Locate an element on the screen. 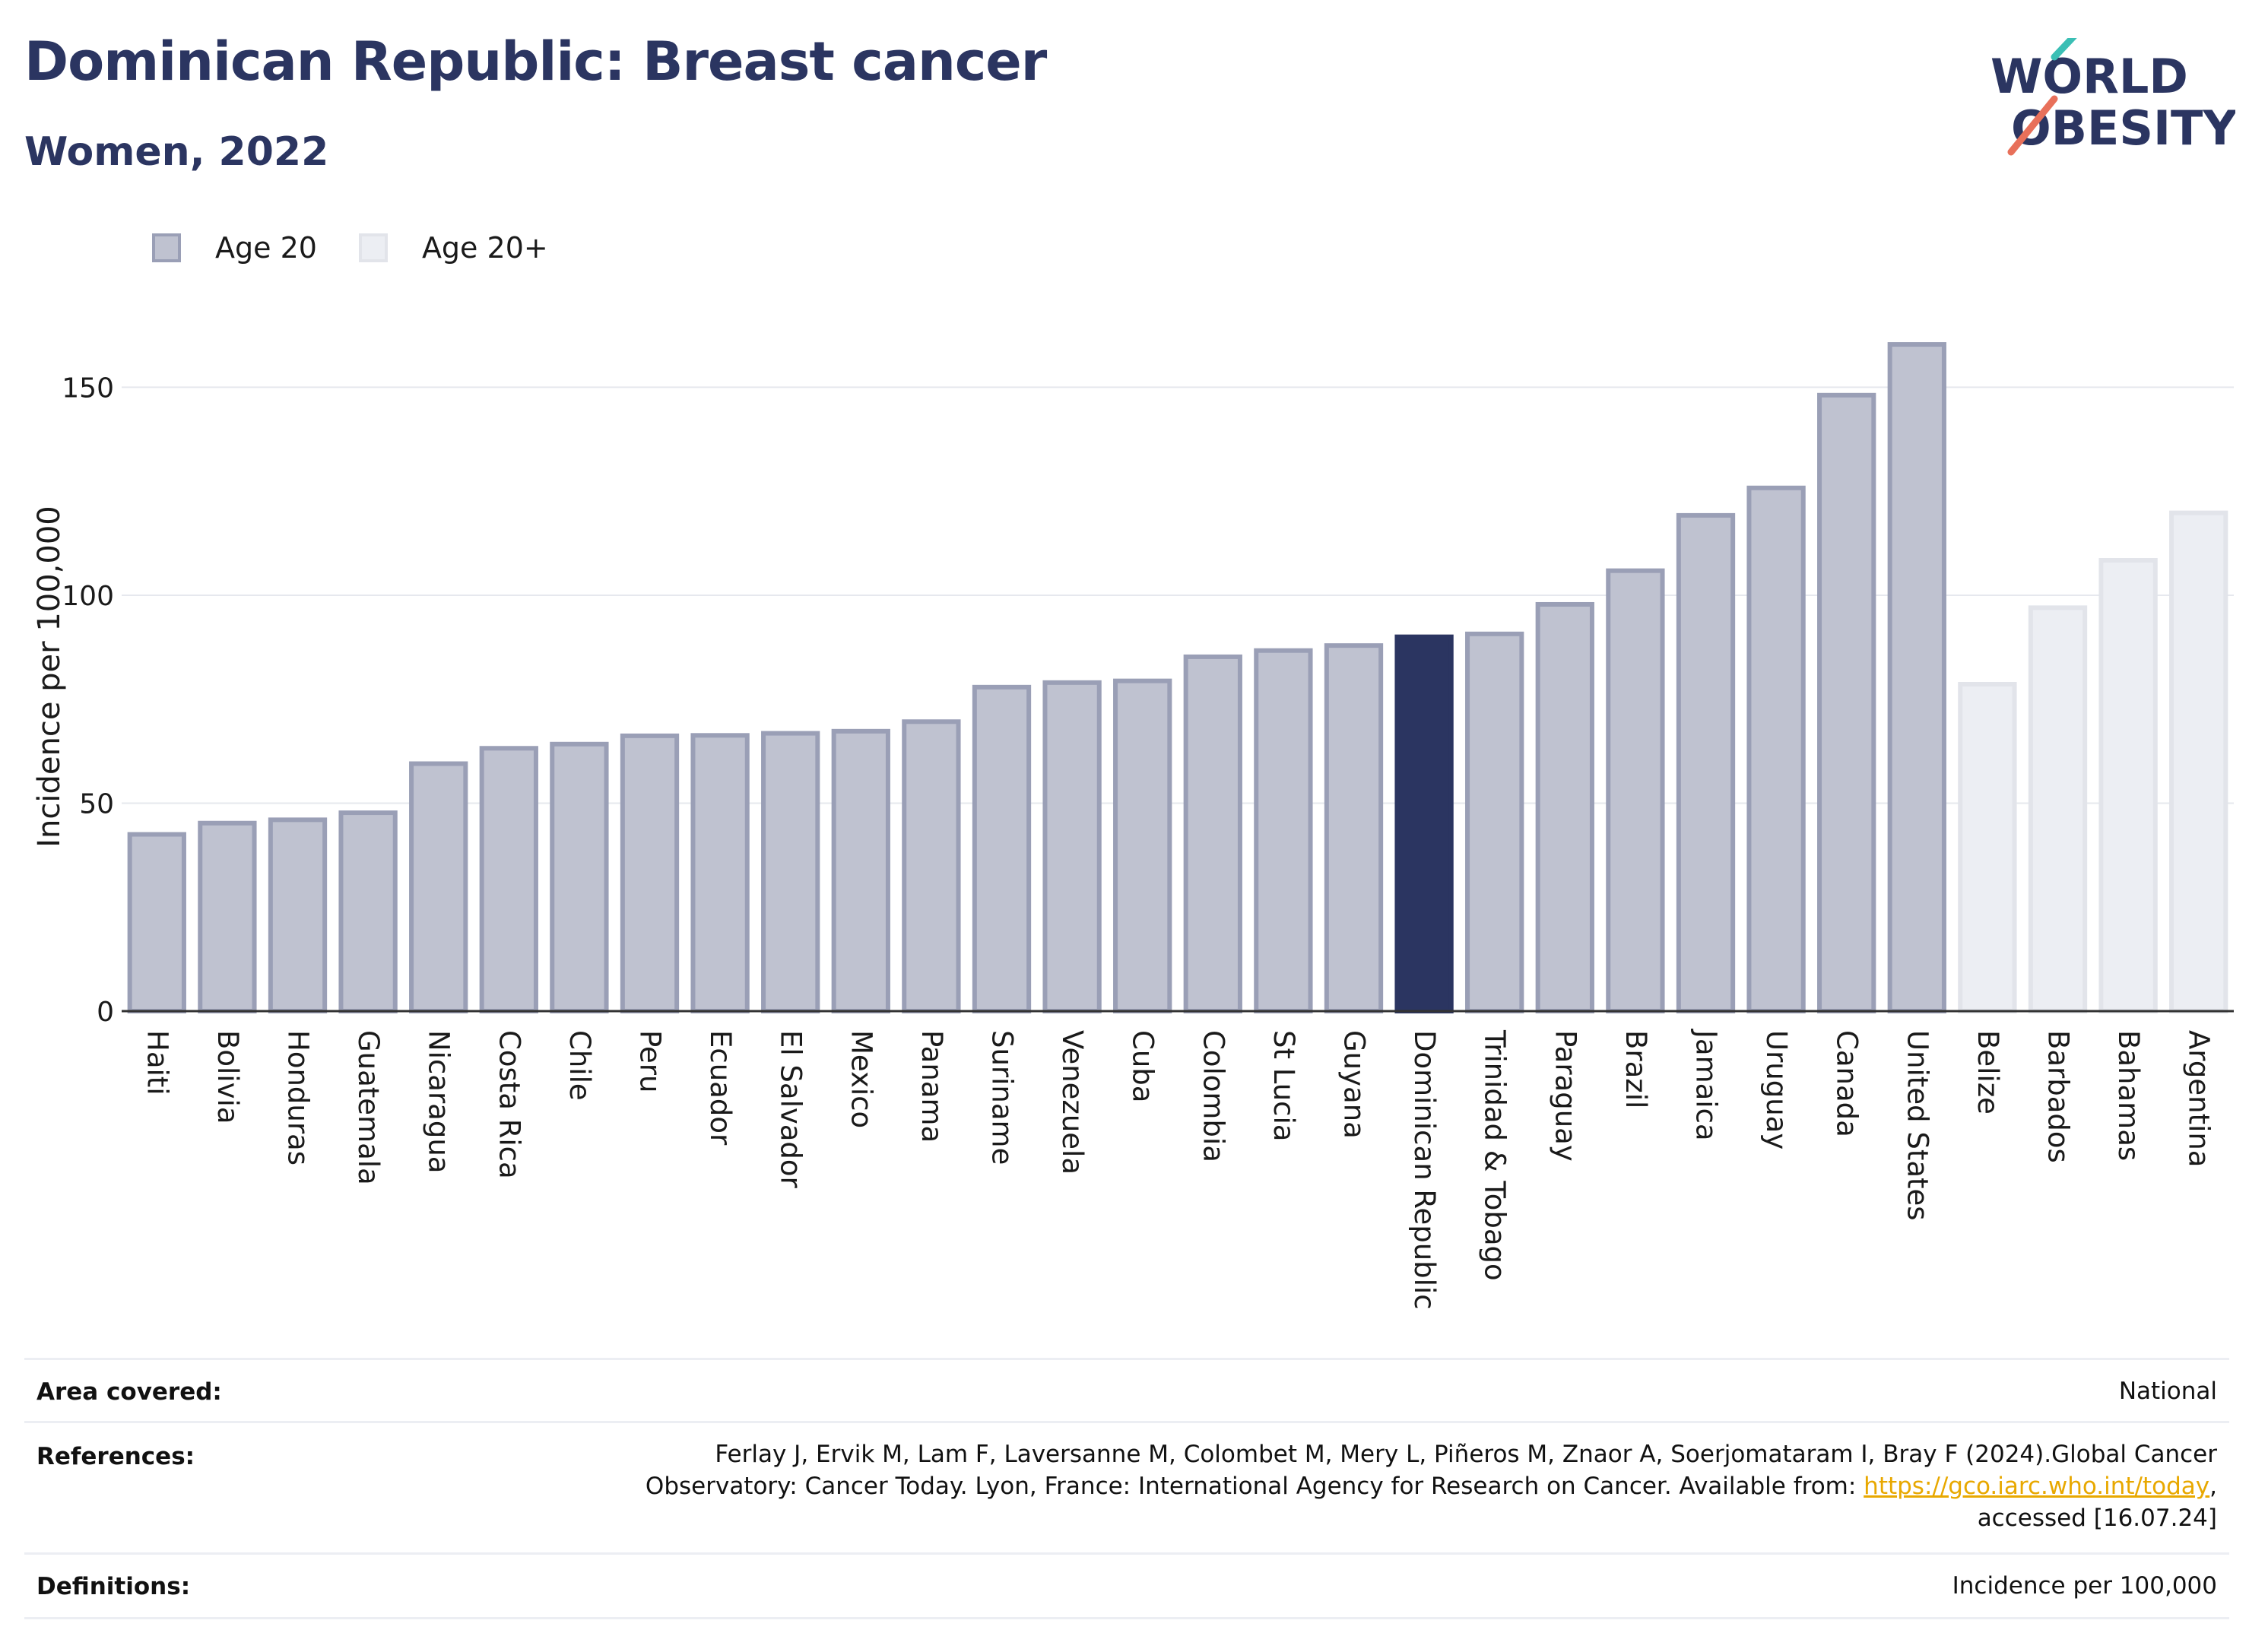 This screenshot has width=2249, height=1652. y-tick-label: 150 is located at coordinates (88, 388).